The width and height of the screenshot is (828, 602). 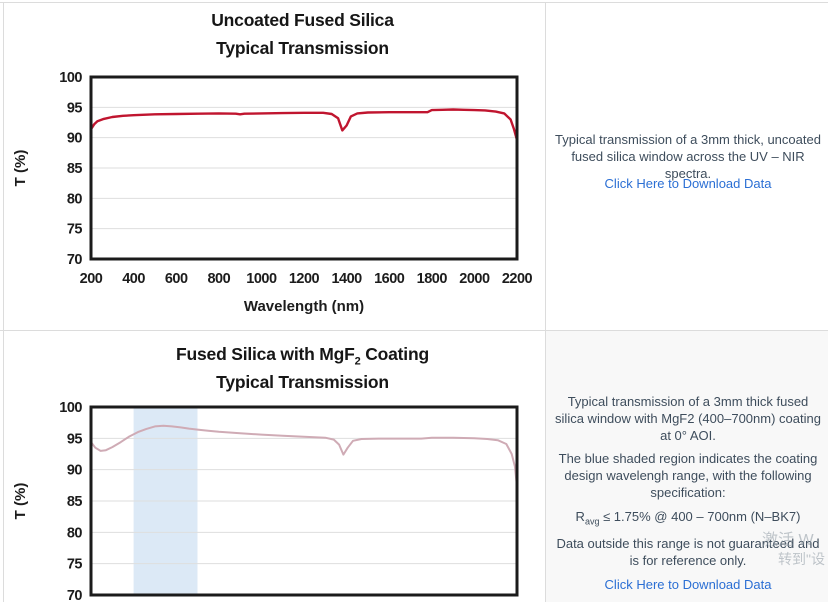 What do you see at coordinates (432, 279) in the screenshot?
I see `svg-text: 1800` at bounding box center [432, 279].